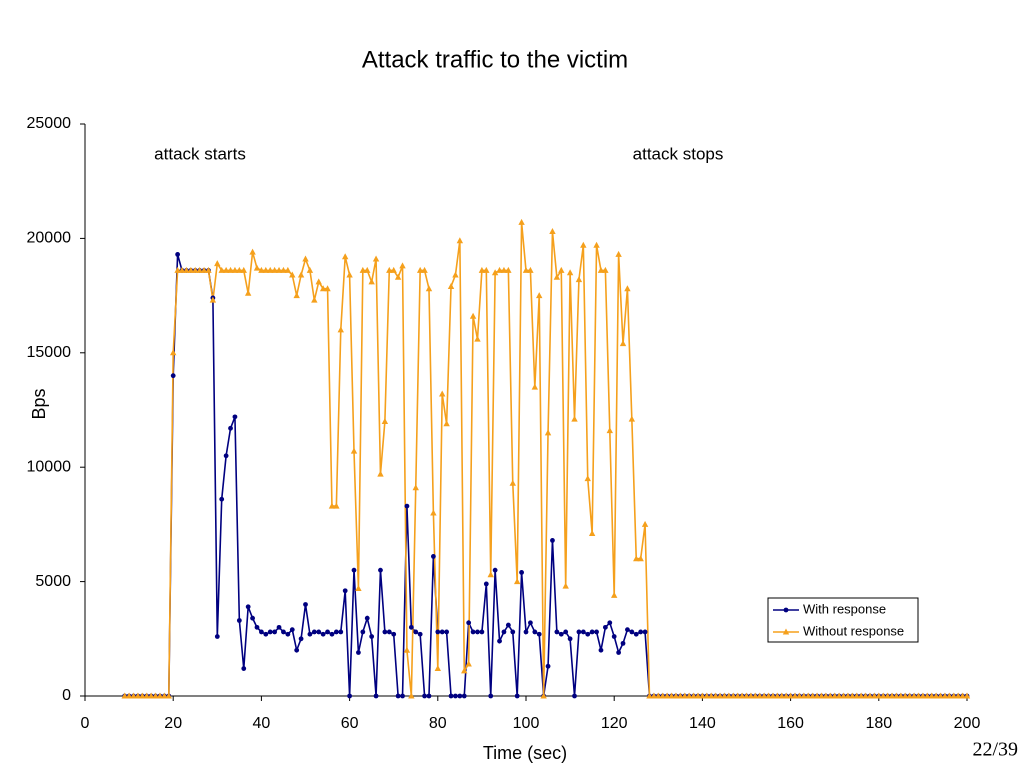  What do you see at coordinates (49, 238) in the screenshot?
I see `y-tick-label: 20000` at bounding box center [49, 238].